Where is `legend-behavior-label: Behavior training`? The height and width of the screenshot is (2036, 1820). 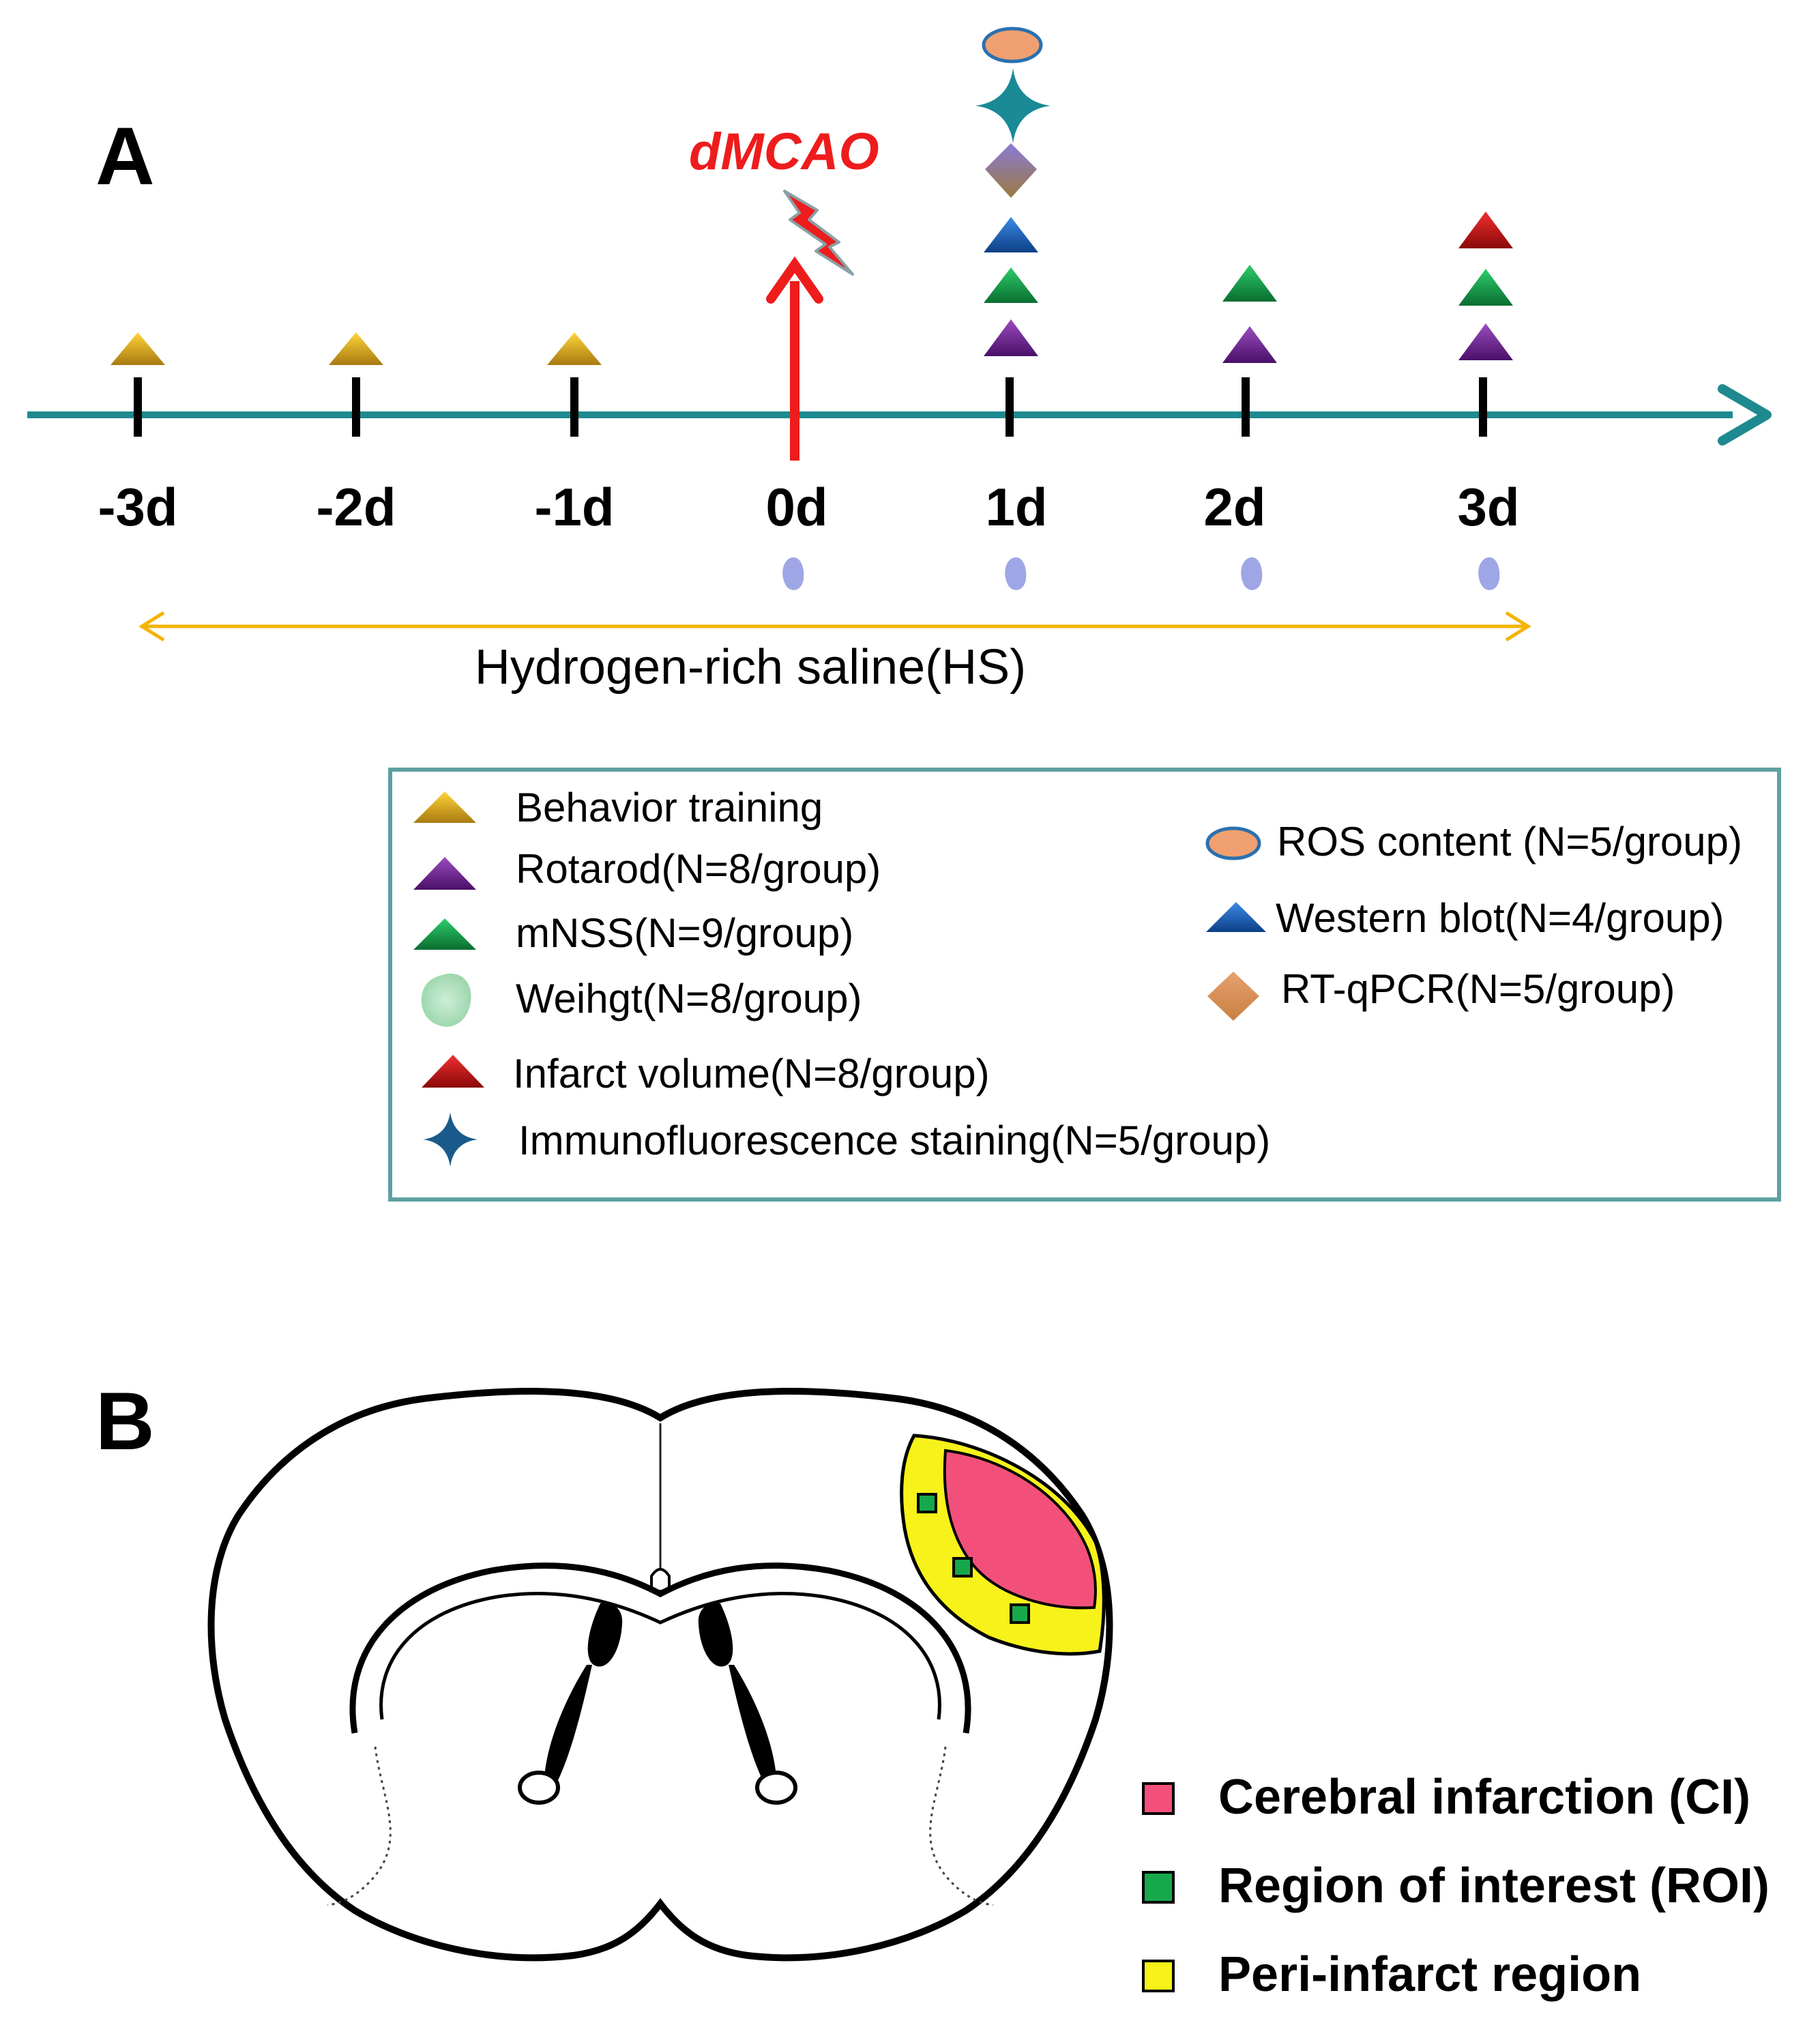 legend-behavior-label: Behavior training is located at coordinates (669, 807).